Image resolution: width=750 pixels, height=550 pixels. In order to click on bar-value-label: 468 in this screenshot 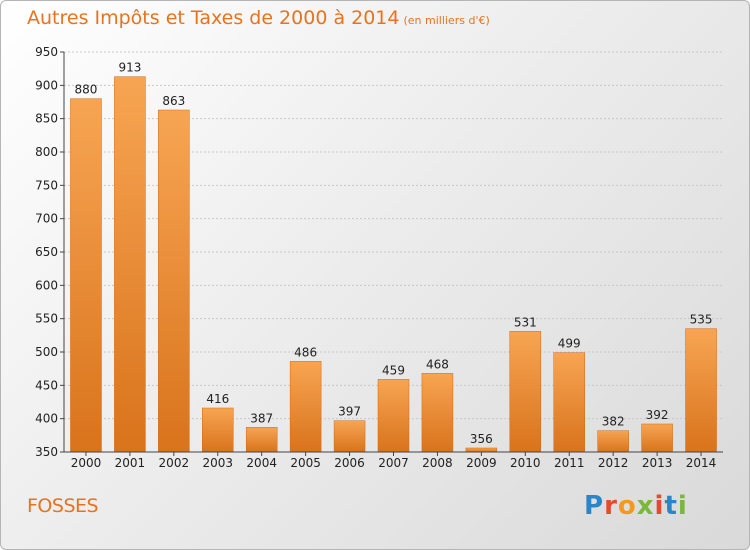, I will do `click(437, 364)`.